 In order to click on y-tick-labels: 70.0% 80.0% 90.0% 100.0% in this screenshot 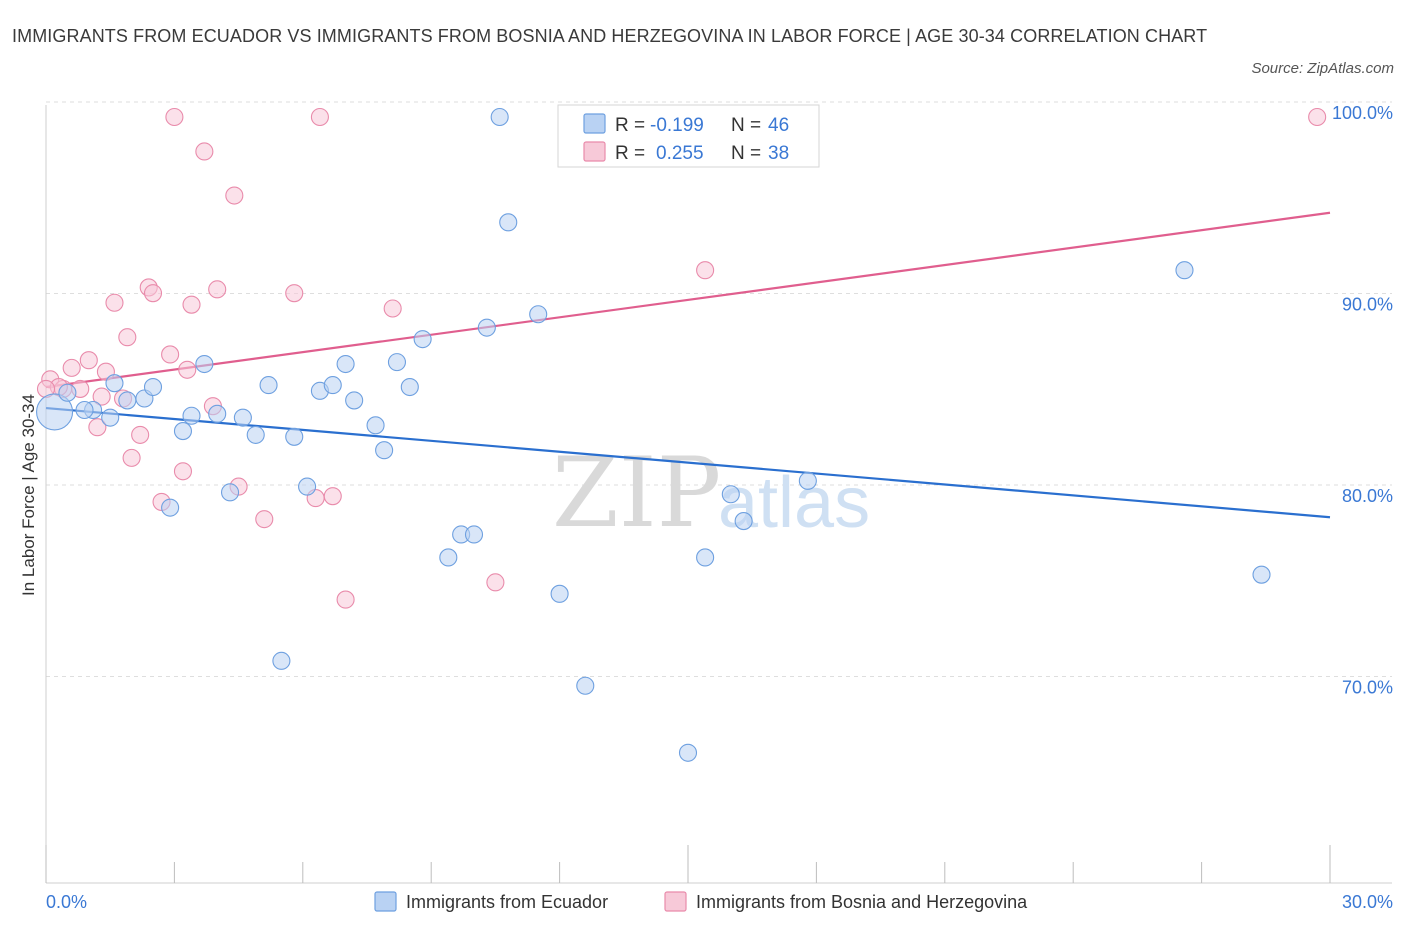, I will do `click(1362, 400)`.